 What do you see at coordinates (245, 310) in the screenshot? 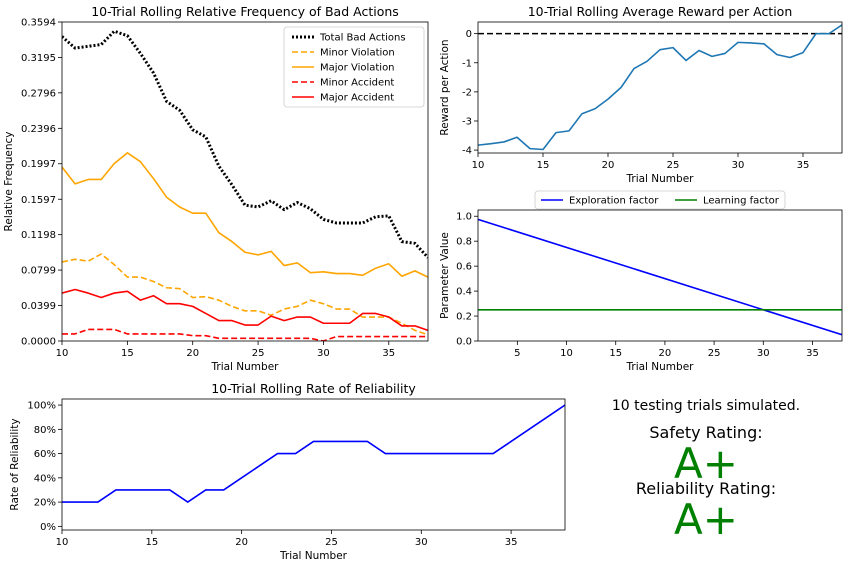
I see `series-line-major-accident` at bounding box center [245, 310].